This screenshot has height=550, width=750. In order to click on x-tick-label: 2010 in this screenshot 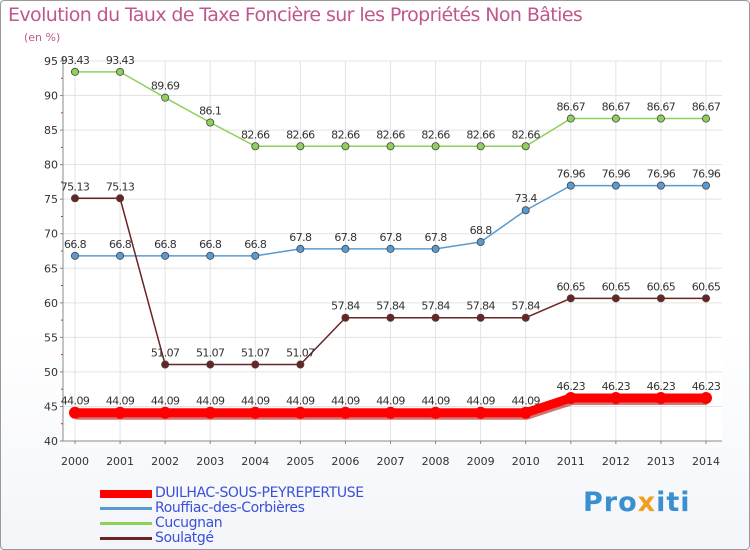, I will do `click(526, 461)`.